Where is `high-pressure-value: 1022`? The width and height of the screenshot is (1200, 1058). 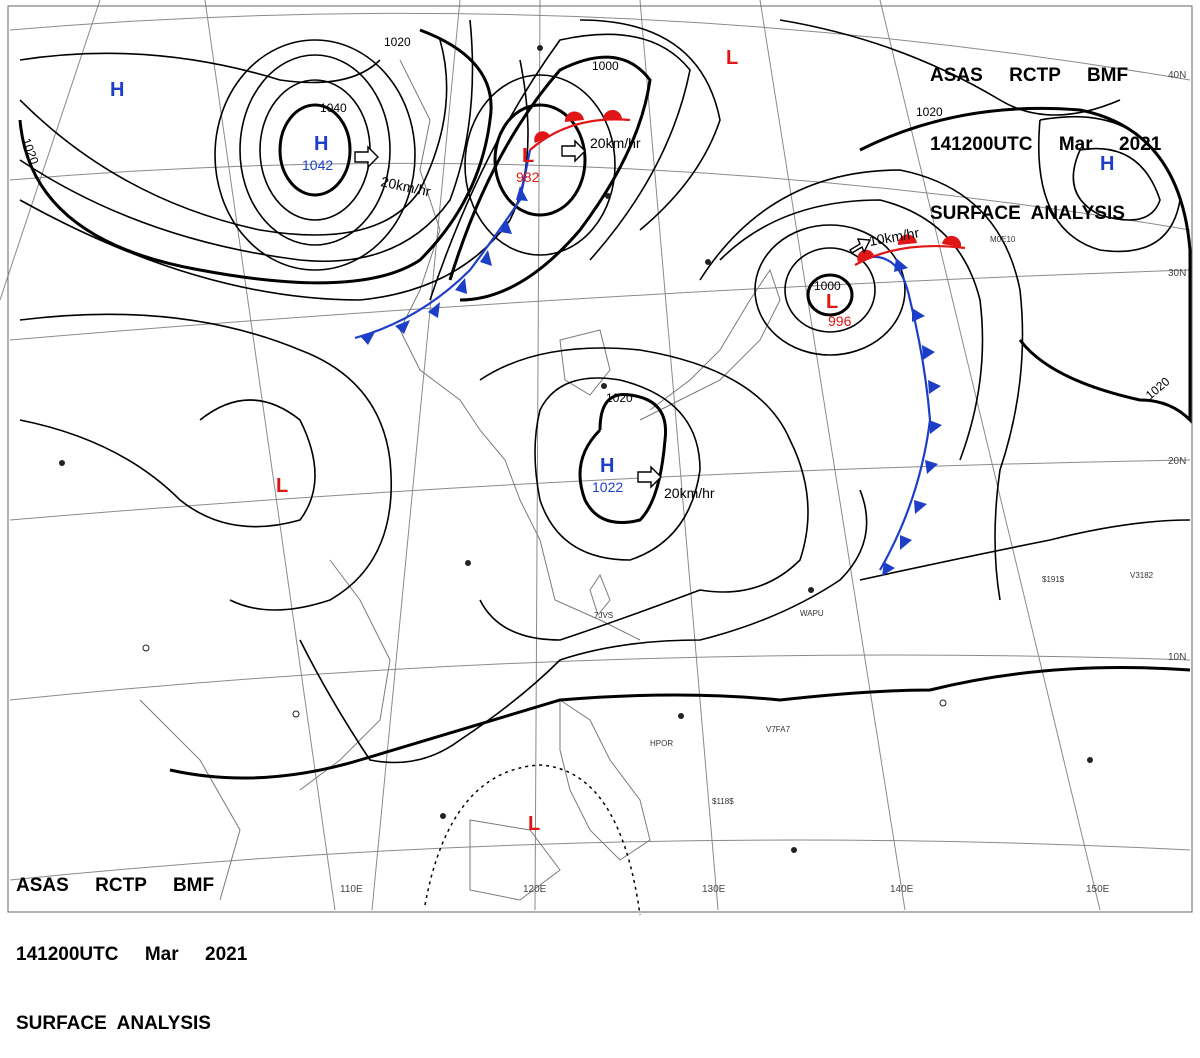
high-pressure-value: 1022 is located at coordinates (607, 487).